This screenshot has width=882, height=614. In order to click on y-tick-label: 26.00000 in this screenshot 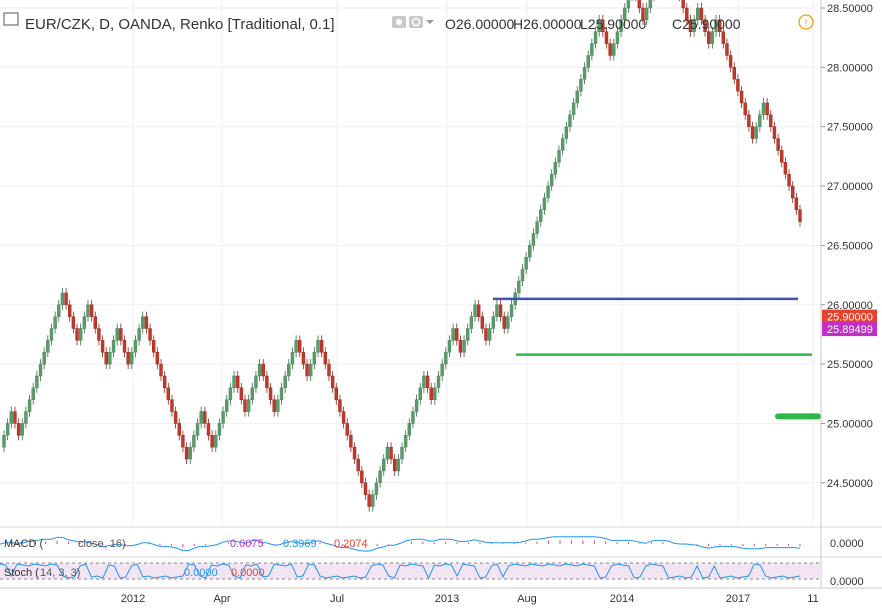, I will do `click(850, 306)`.